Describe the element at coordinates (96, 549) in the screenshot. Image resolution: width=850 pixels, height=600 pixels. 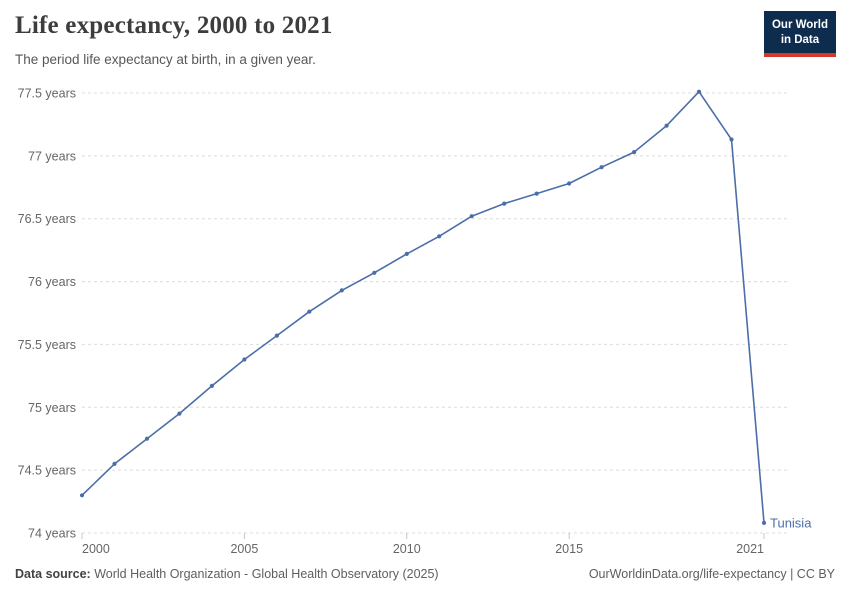
I see `x-axis-label: 2000` at that location.